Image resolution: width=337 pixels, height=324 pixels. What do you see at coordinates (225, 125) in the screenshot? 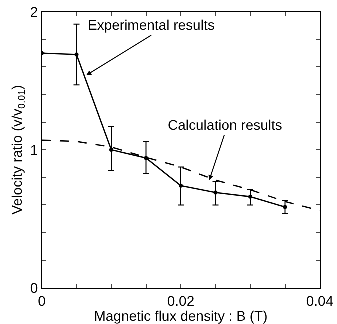
I see `annotation: Calculation results` at bounding box center [225, 125].